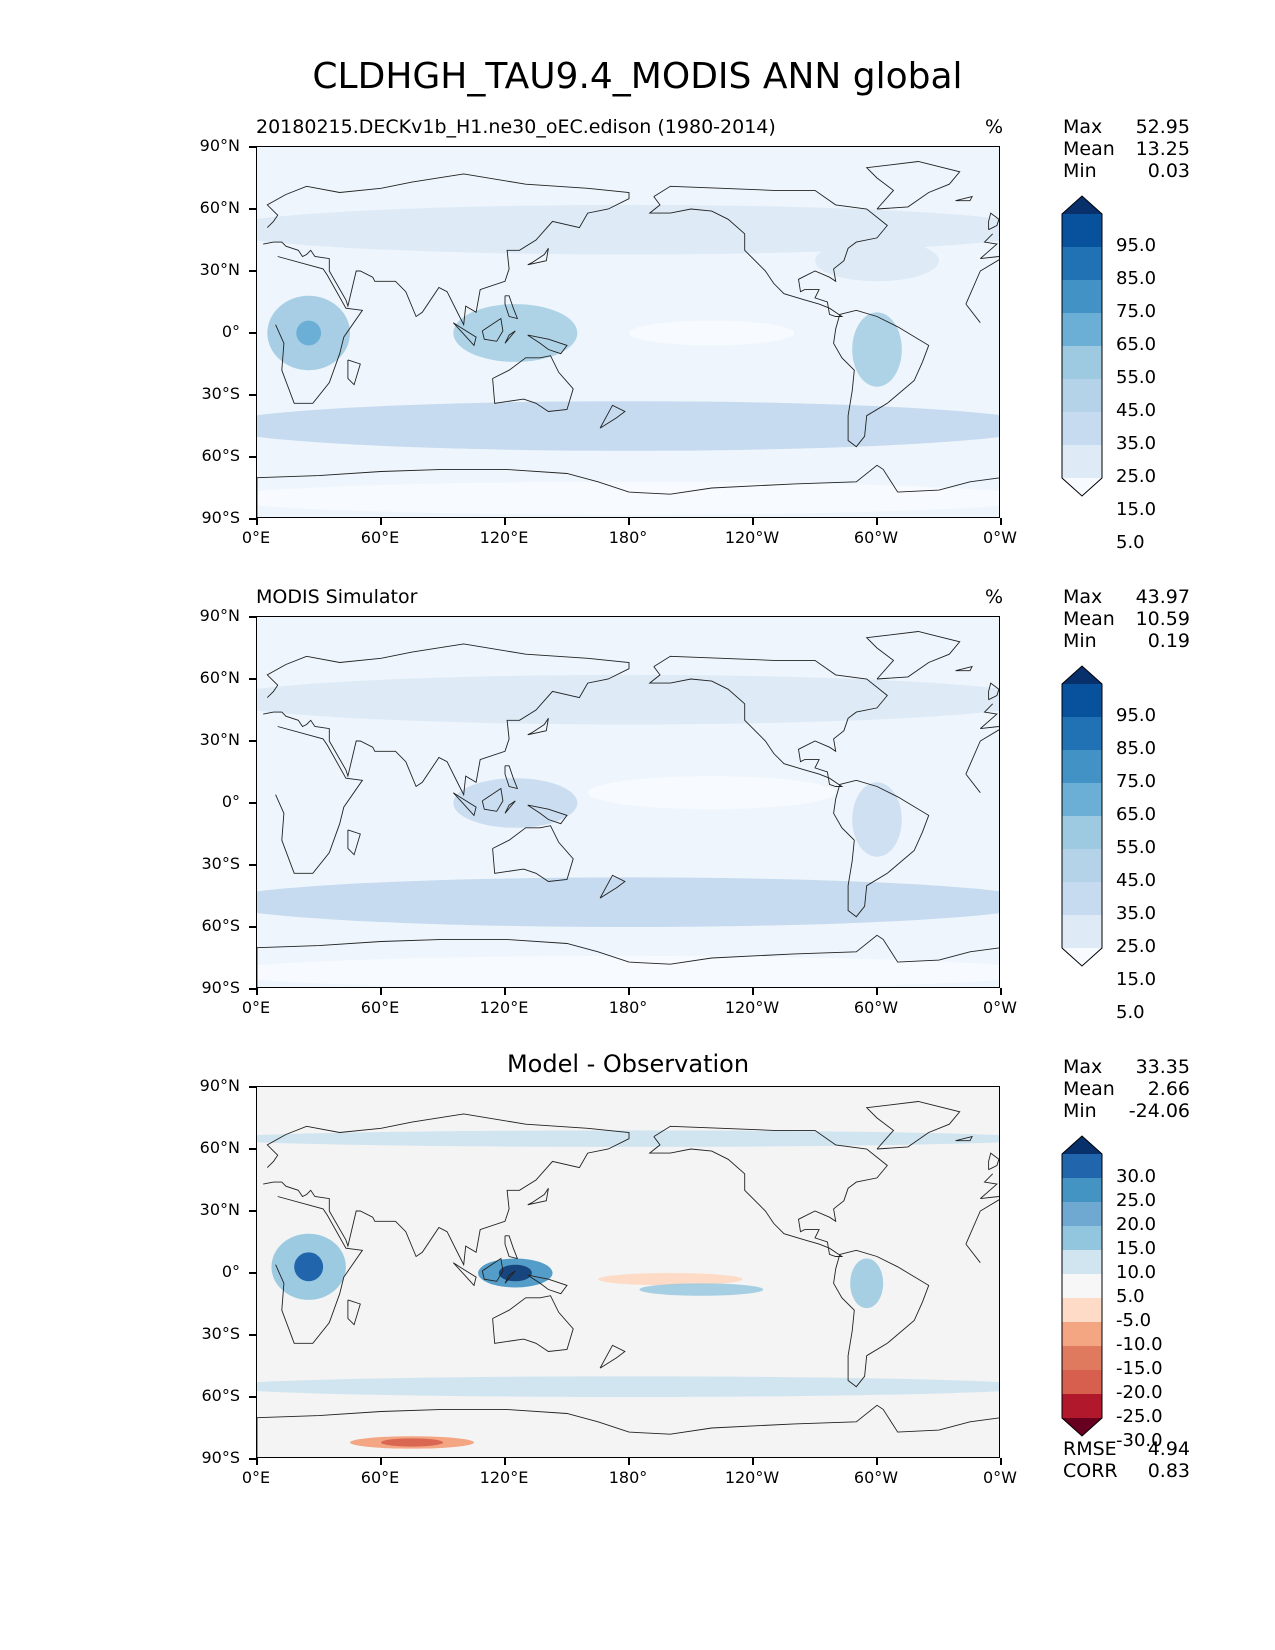  Describe the element at coordinates (1089, 1089) in the screenshot. I see `stat-label: Mean` at that location.